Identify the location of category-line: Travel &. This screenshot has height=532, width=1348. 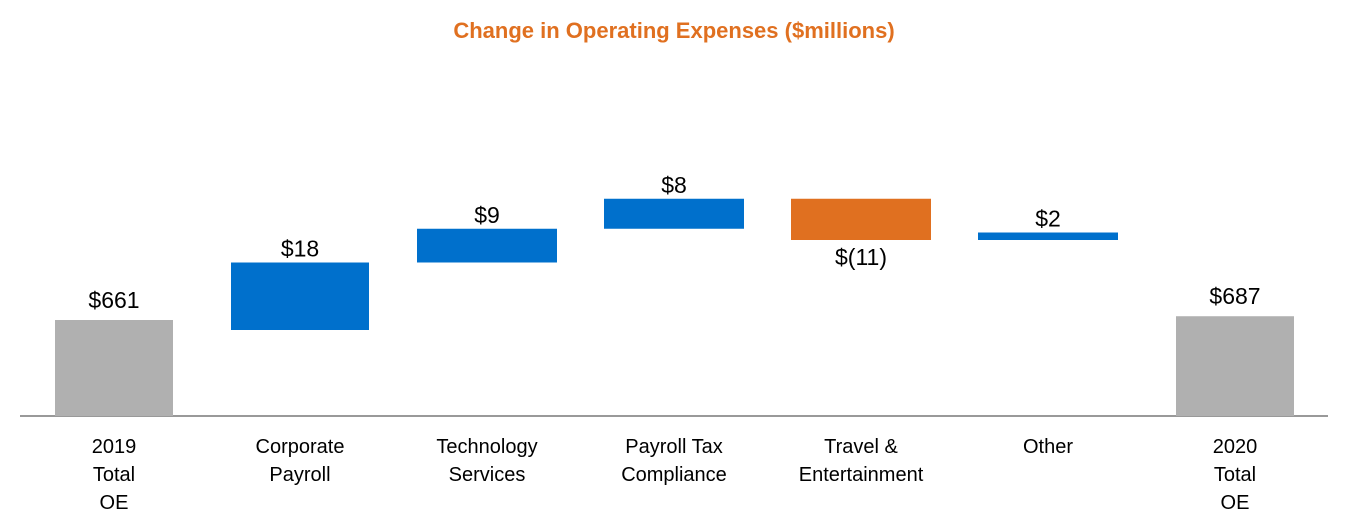
(861, 447).